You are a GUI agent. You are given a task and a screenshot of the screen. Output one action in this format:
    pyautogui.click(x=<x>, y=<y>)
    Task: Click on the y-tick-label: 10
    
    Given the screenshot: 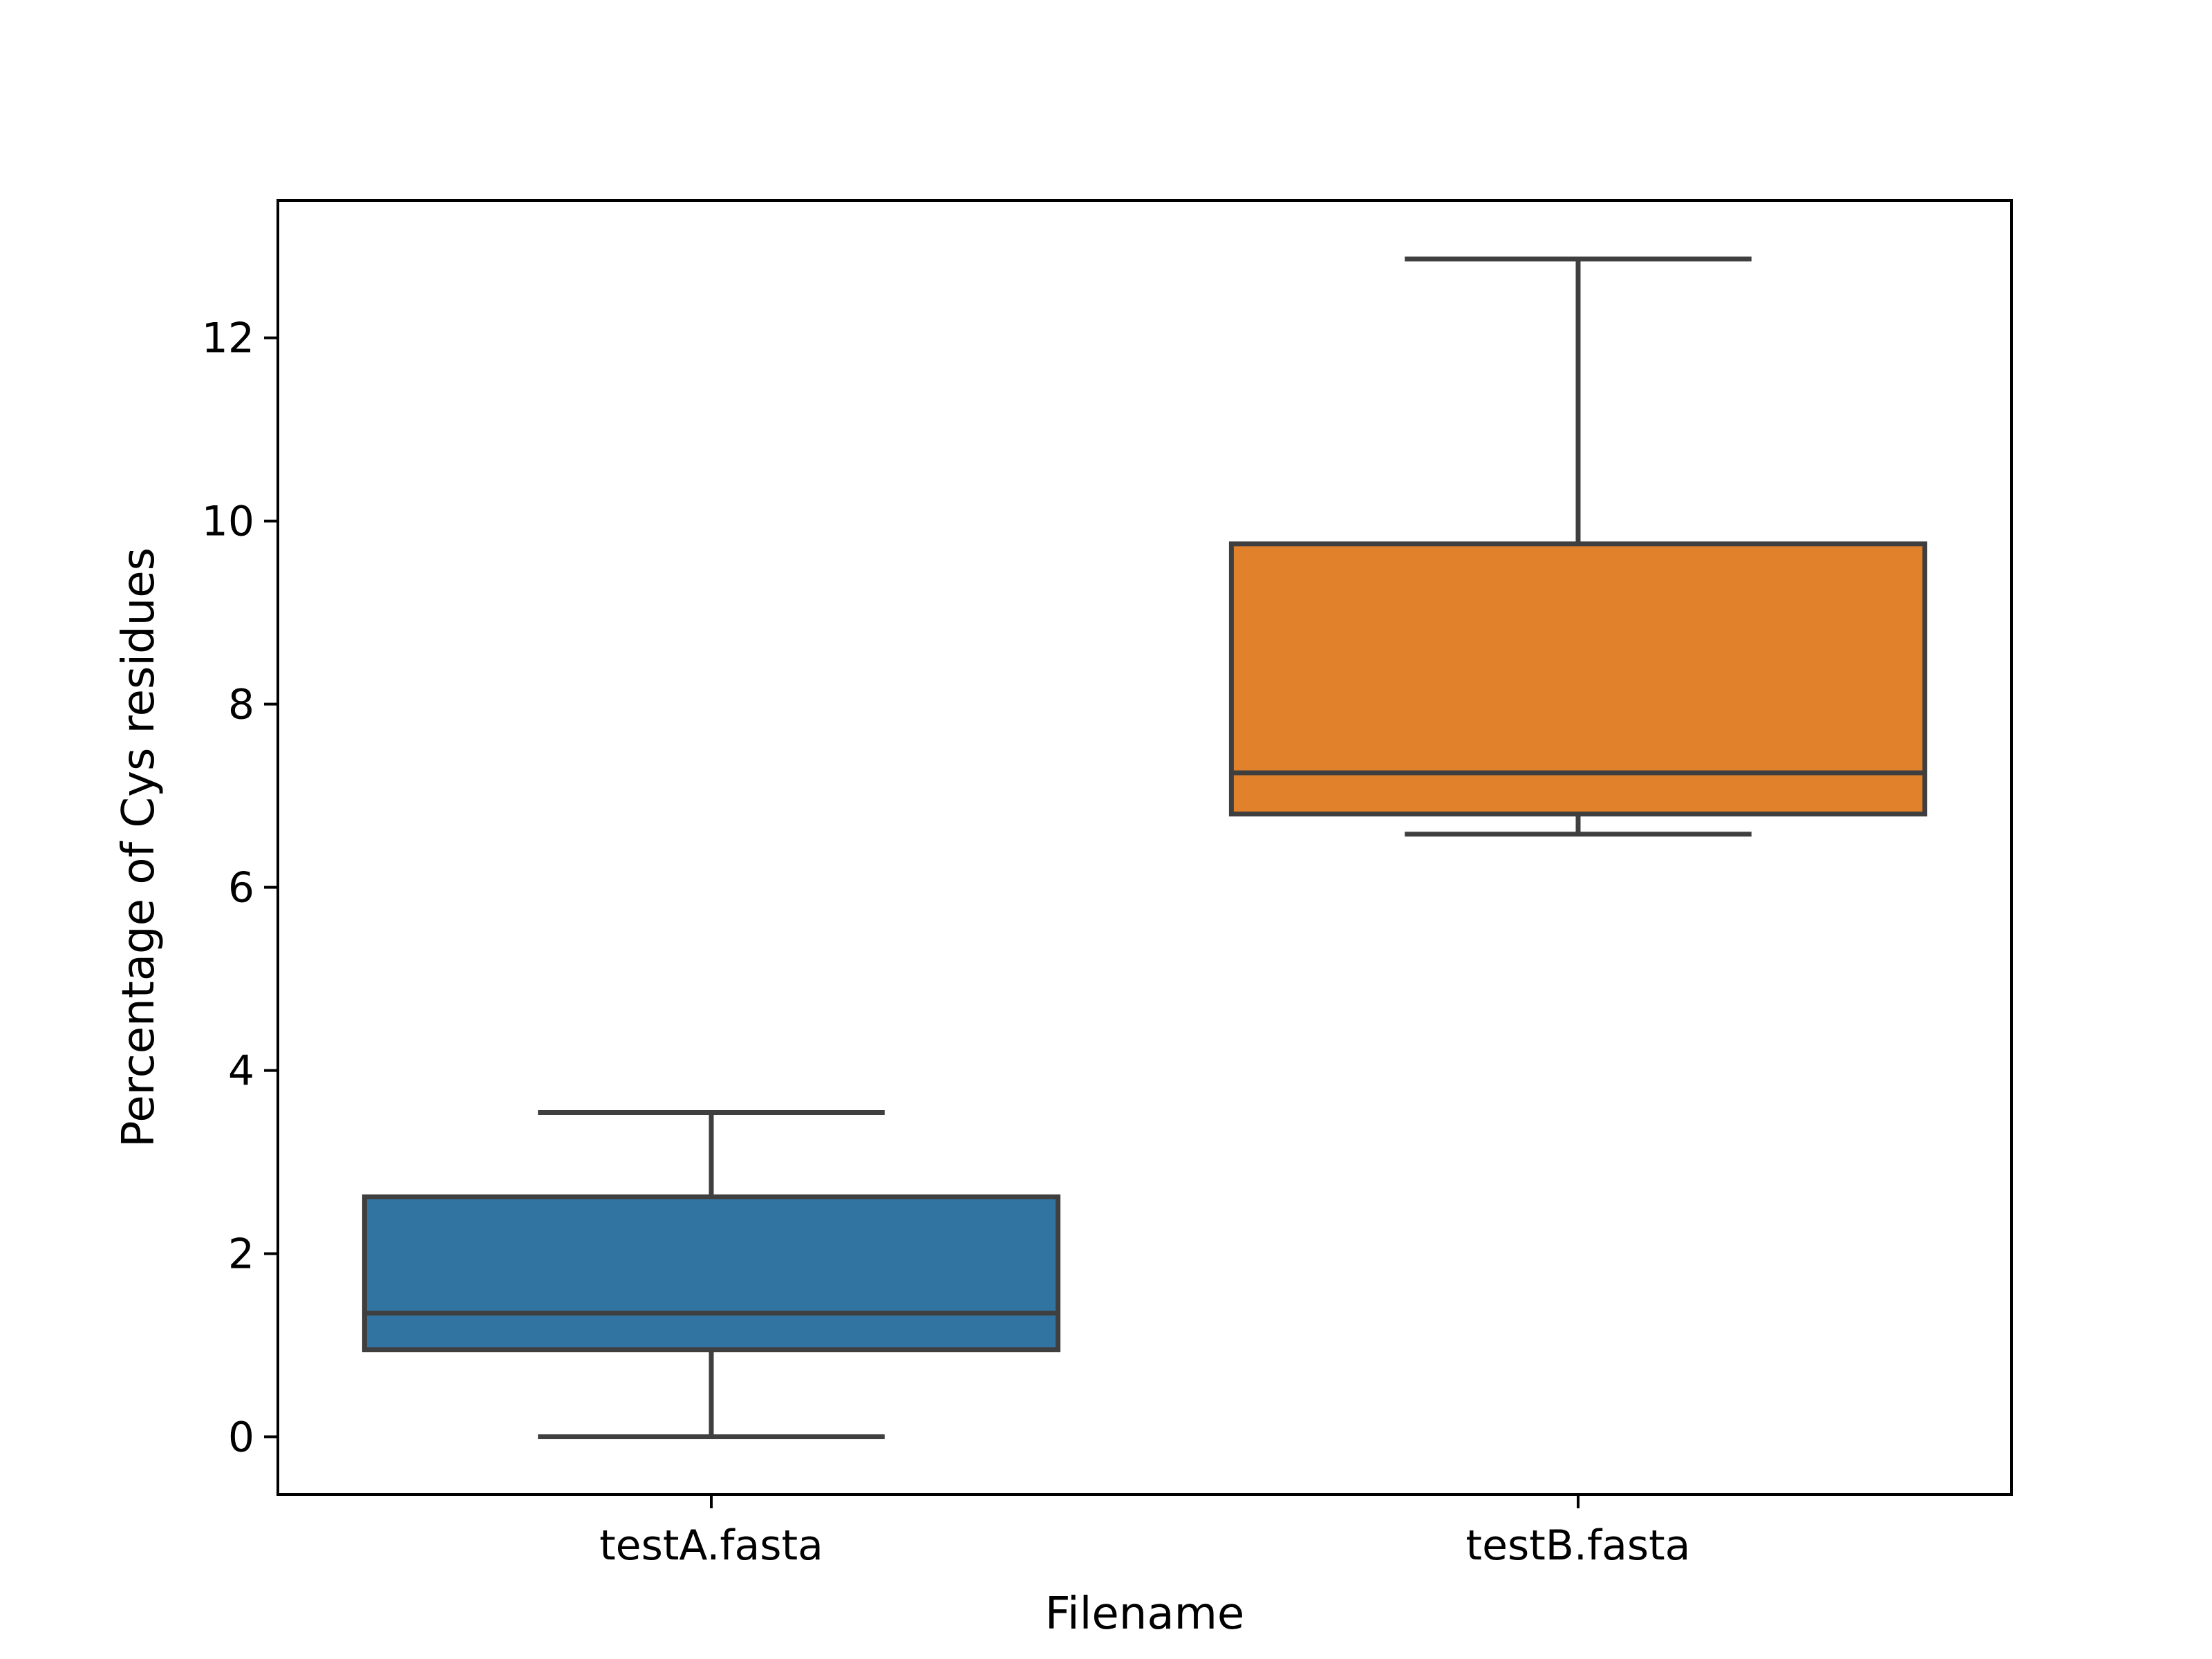 What is the action you would take?
    pyautogui.click(x=228, y=522)
    